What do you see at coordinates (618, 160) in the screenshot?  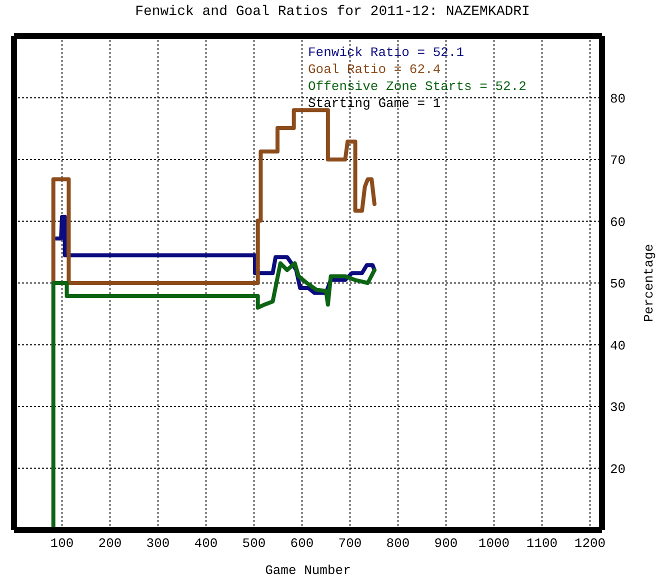 I see `y-tick-label: 70` at bounding box center [618, 160].